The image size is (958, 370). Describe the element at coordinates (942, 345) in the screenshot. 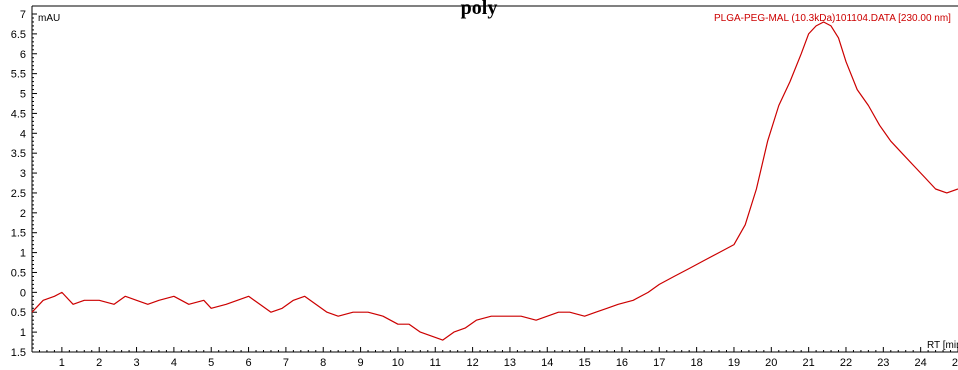

I see `x-axis-unit-label: RT [min]` at that location.